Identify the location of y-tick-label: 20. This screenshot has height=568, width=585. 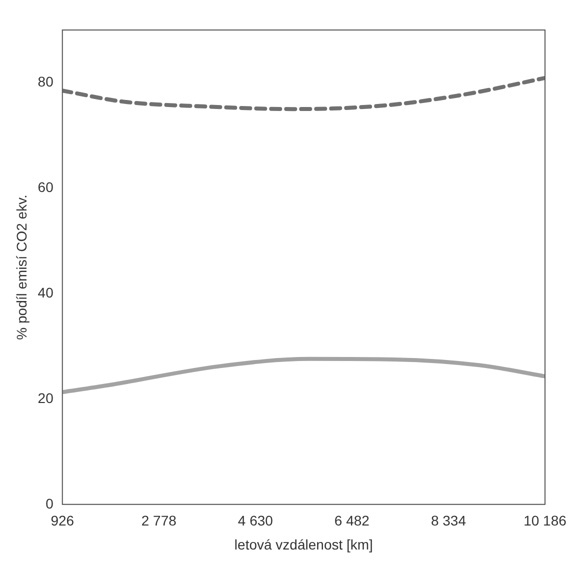
(46, 398).